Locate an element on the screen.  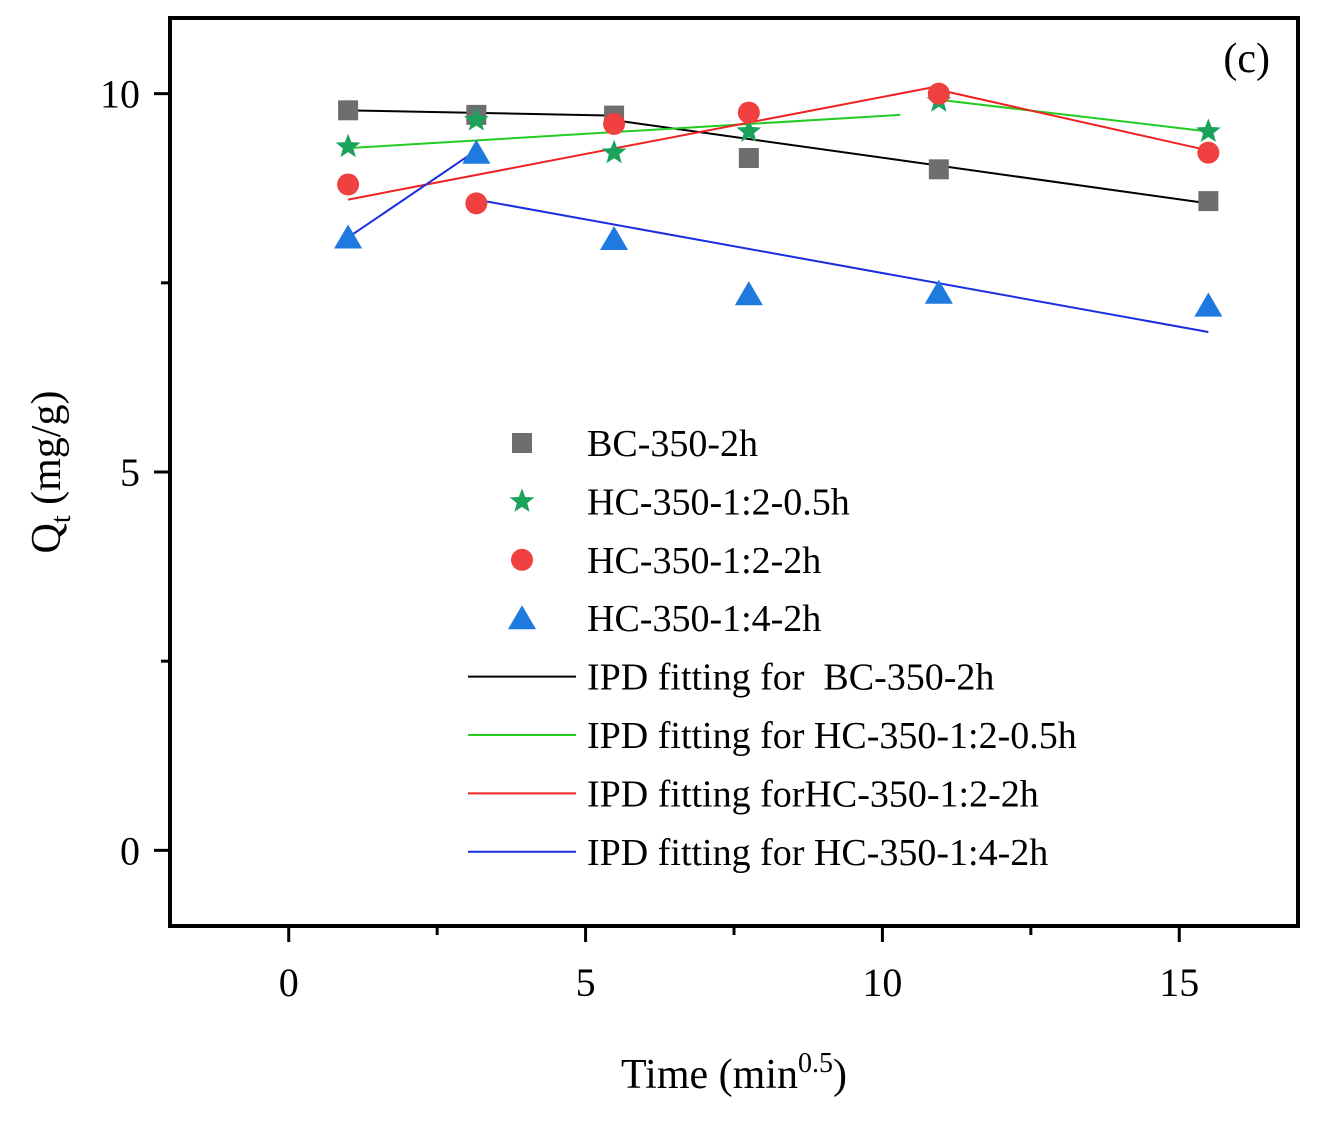
y-tick-label: 0 is located at coordinates (130, 850).